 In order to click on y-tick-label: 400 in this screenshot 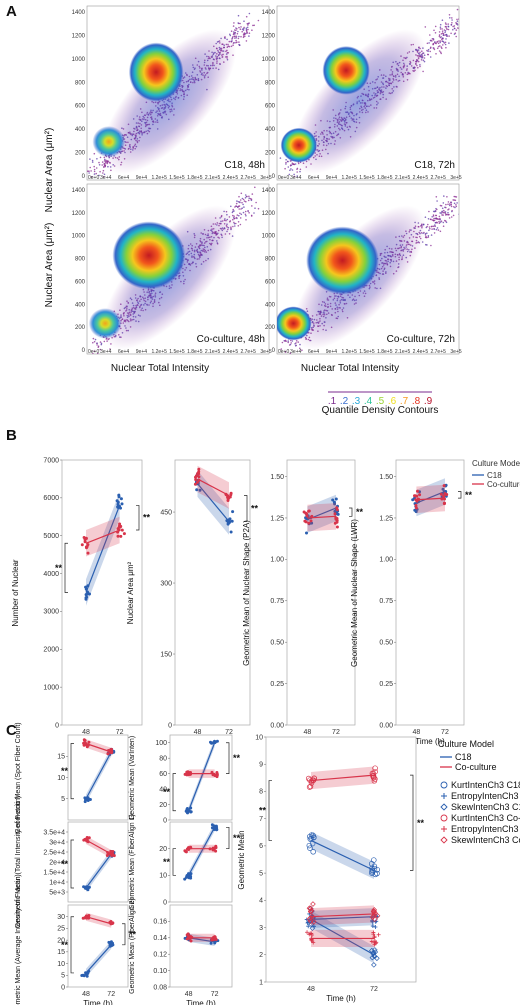, I will do `click(270, 130)`.